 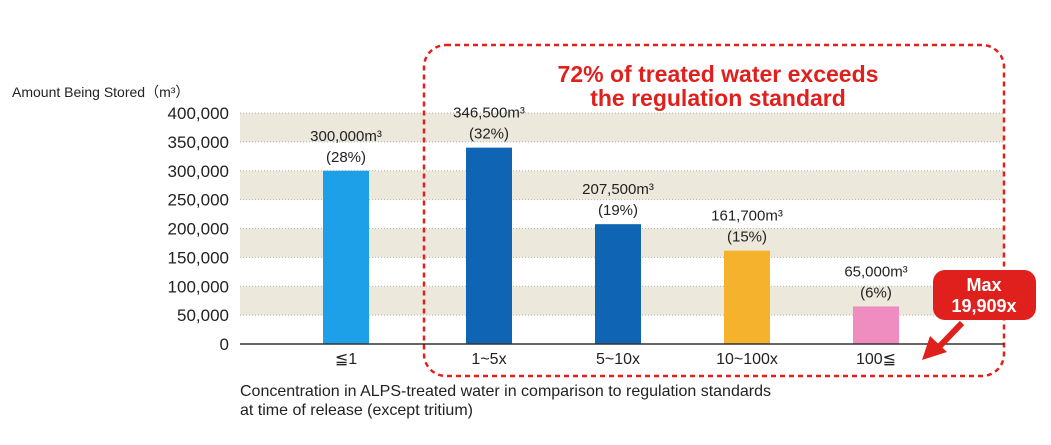 I want to click on x-tick-label: ≦1, so click(x=346, y=359).